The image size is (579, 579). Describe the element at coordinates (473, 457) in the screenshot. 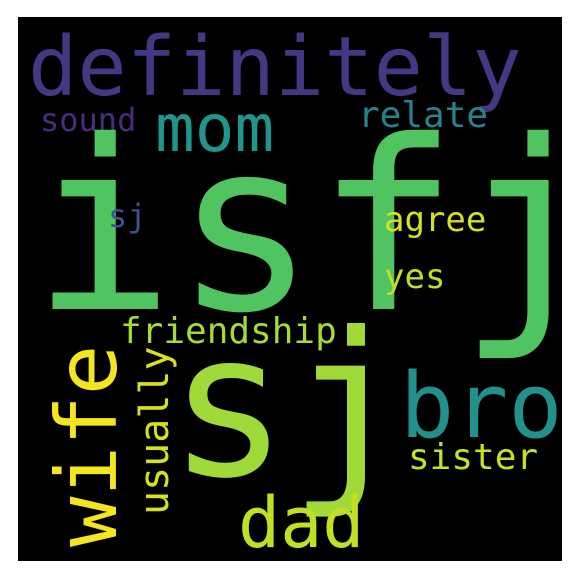

I see `word-usually: sister` at that location.